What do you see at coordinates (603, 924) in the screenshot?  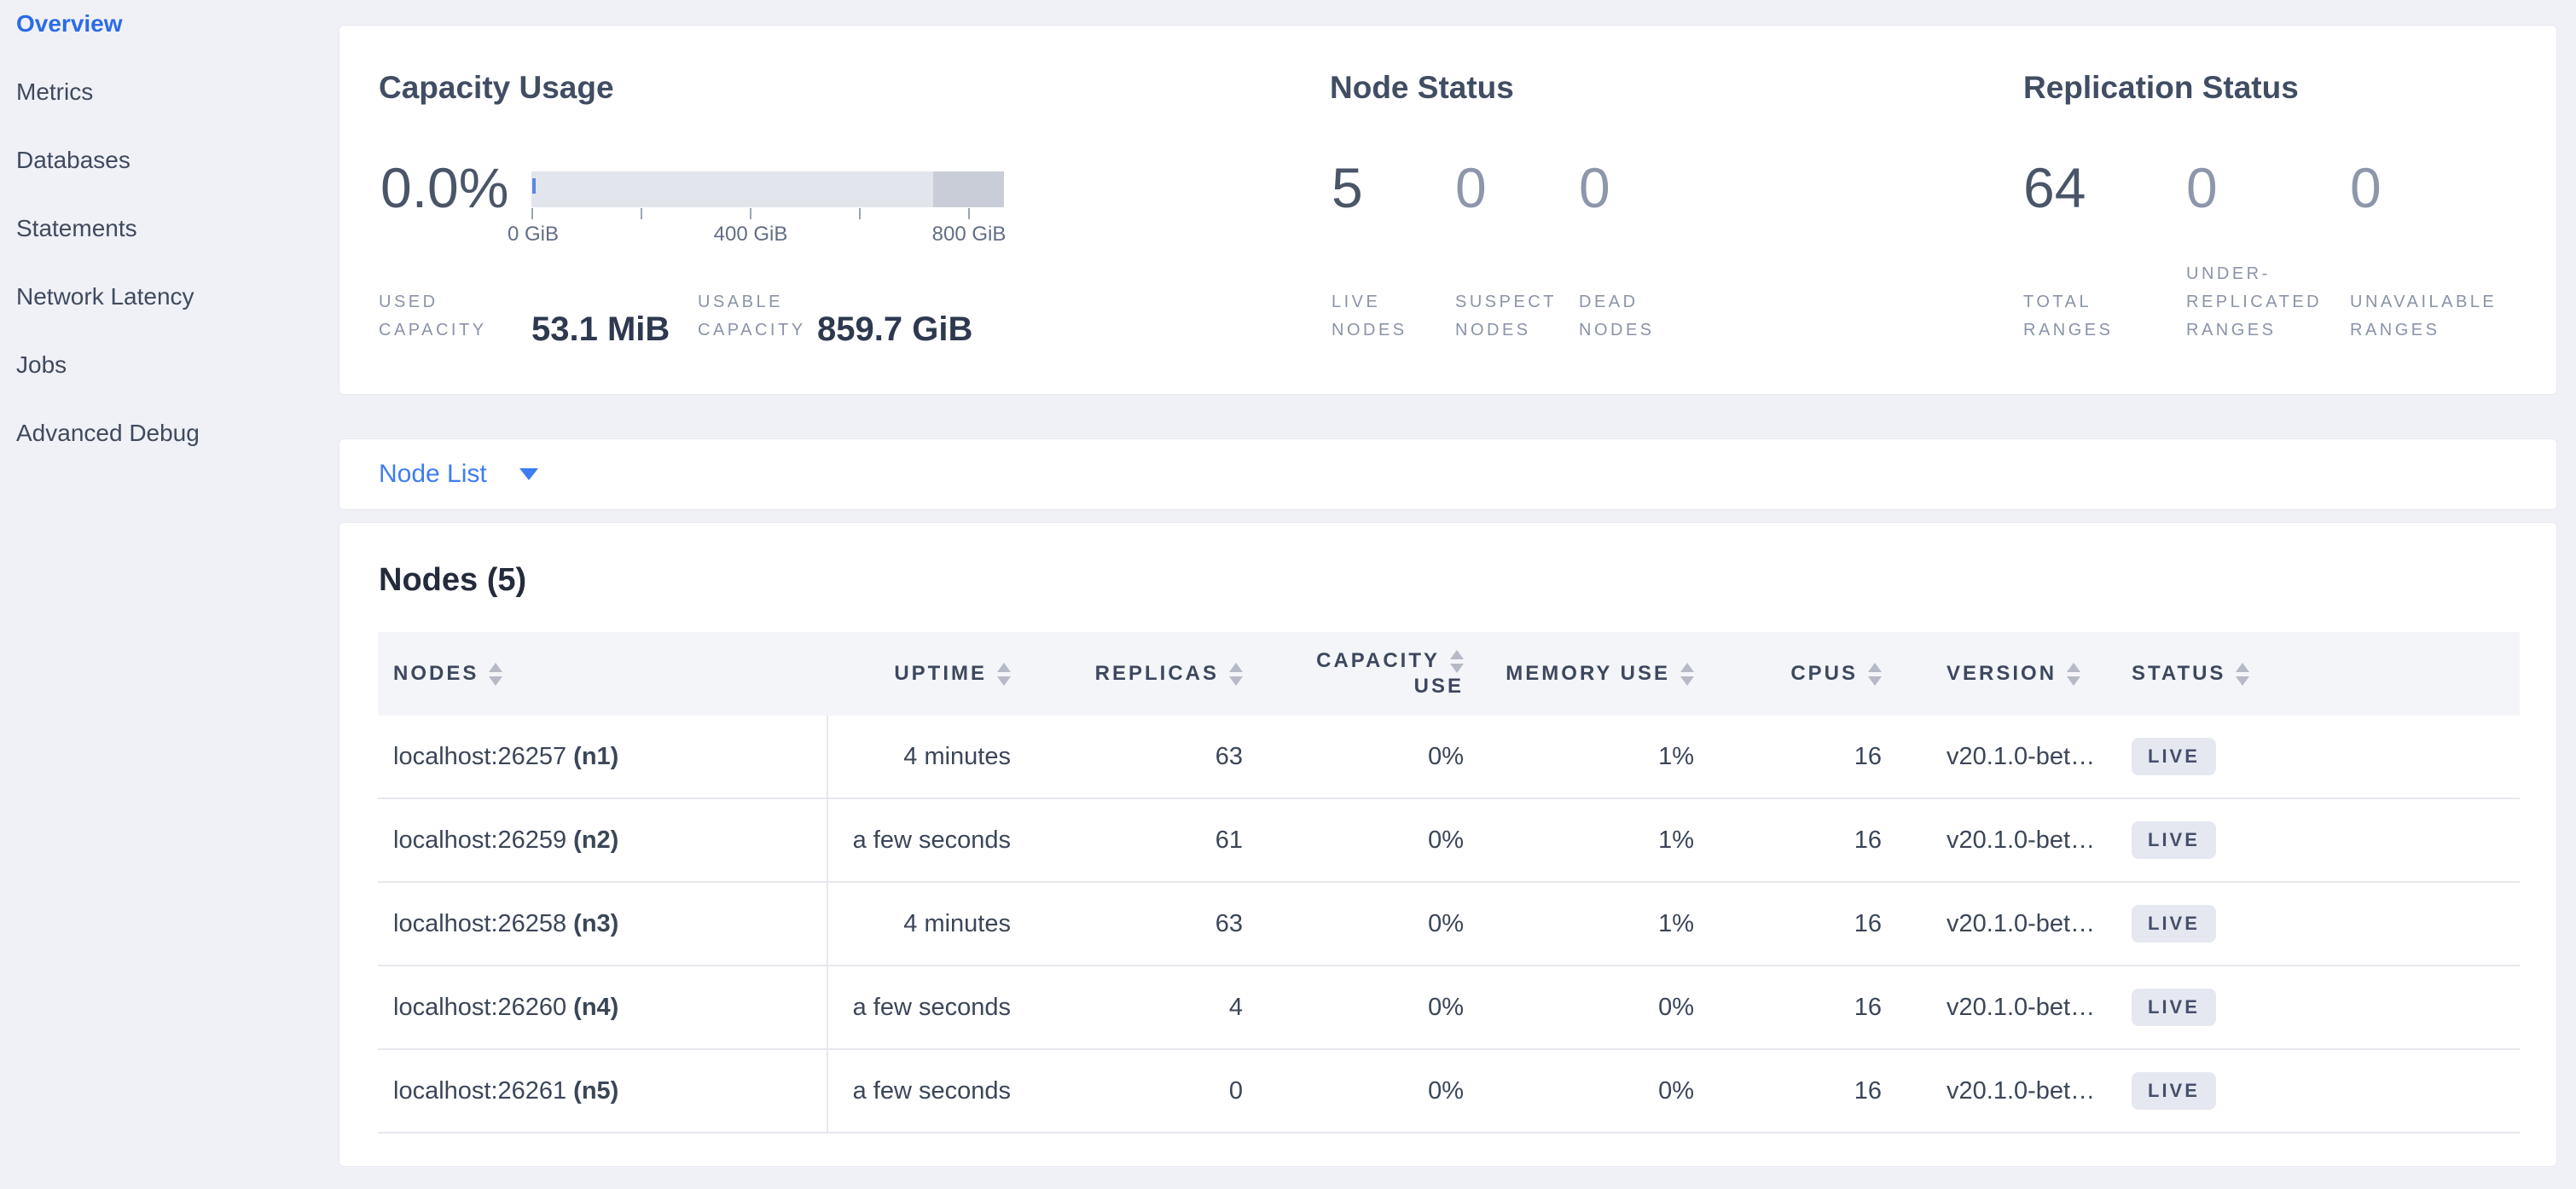 I see `node-address-cell: localhost:26258 (n3)` at bounding box center [603, 924].